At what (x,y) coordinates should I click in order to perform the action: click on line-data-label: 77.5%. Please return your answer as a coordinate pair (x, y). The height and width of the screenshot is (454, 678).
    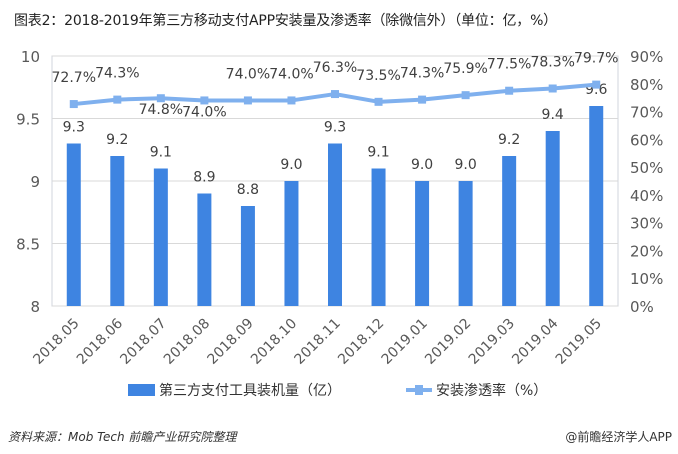
    Looking at the image, I should click on (509, 65).